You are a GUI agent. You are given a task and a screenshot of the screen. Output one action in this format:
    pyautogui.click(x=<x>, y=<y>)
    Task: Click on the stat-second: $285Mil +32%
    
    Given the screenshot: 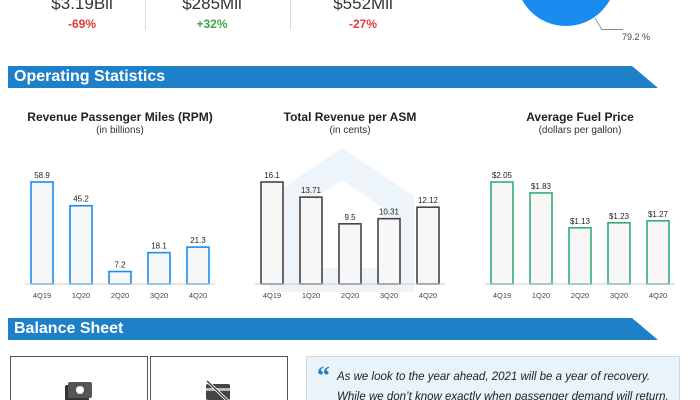 What is the action you would take?
    pyautogui.click(x=212, y=15)
    